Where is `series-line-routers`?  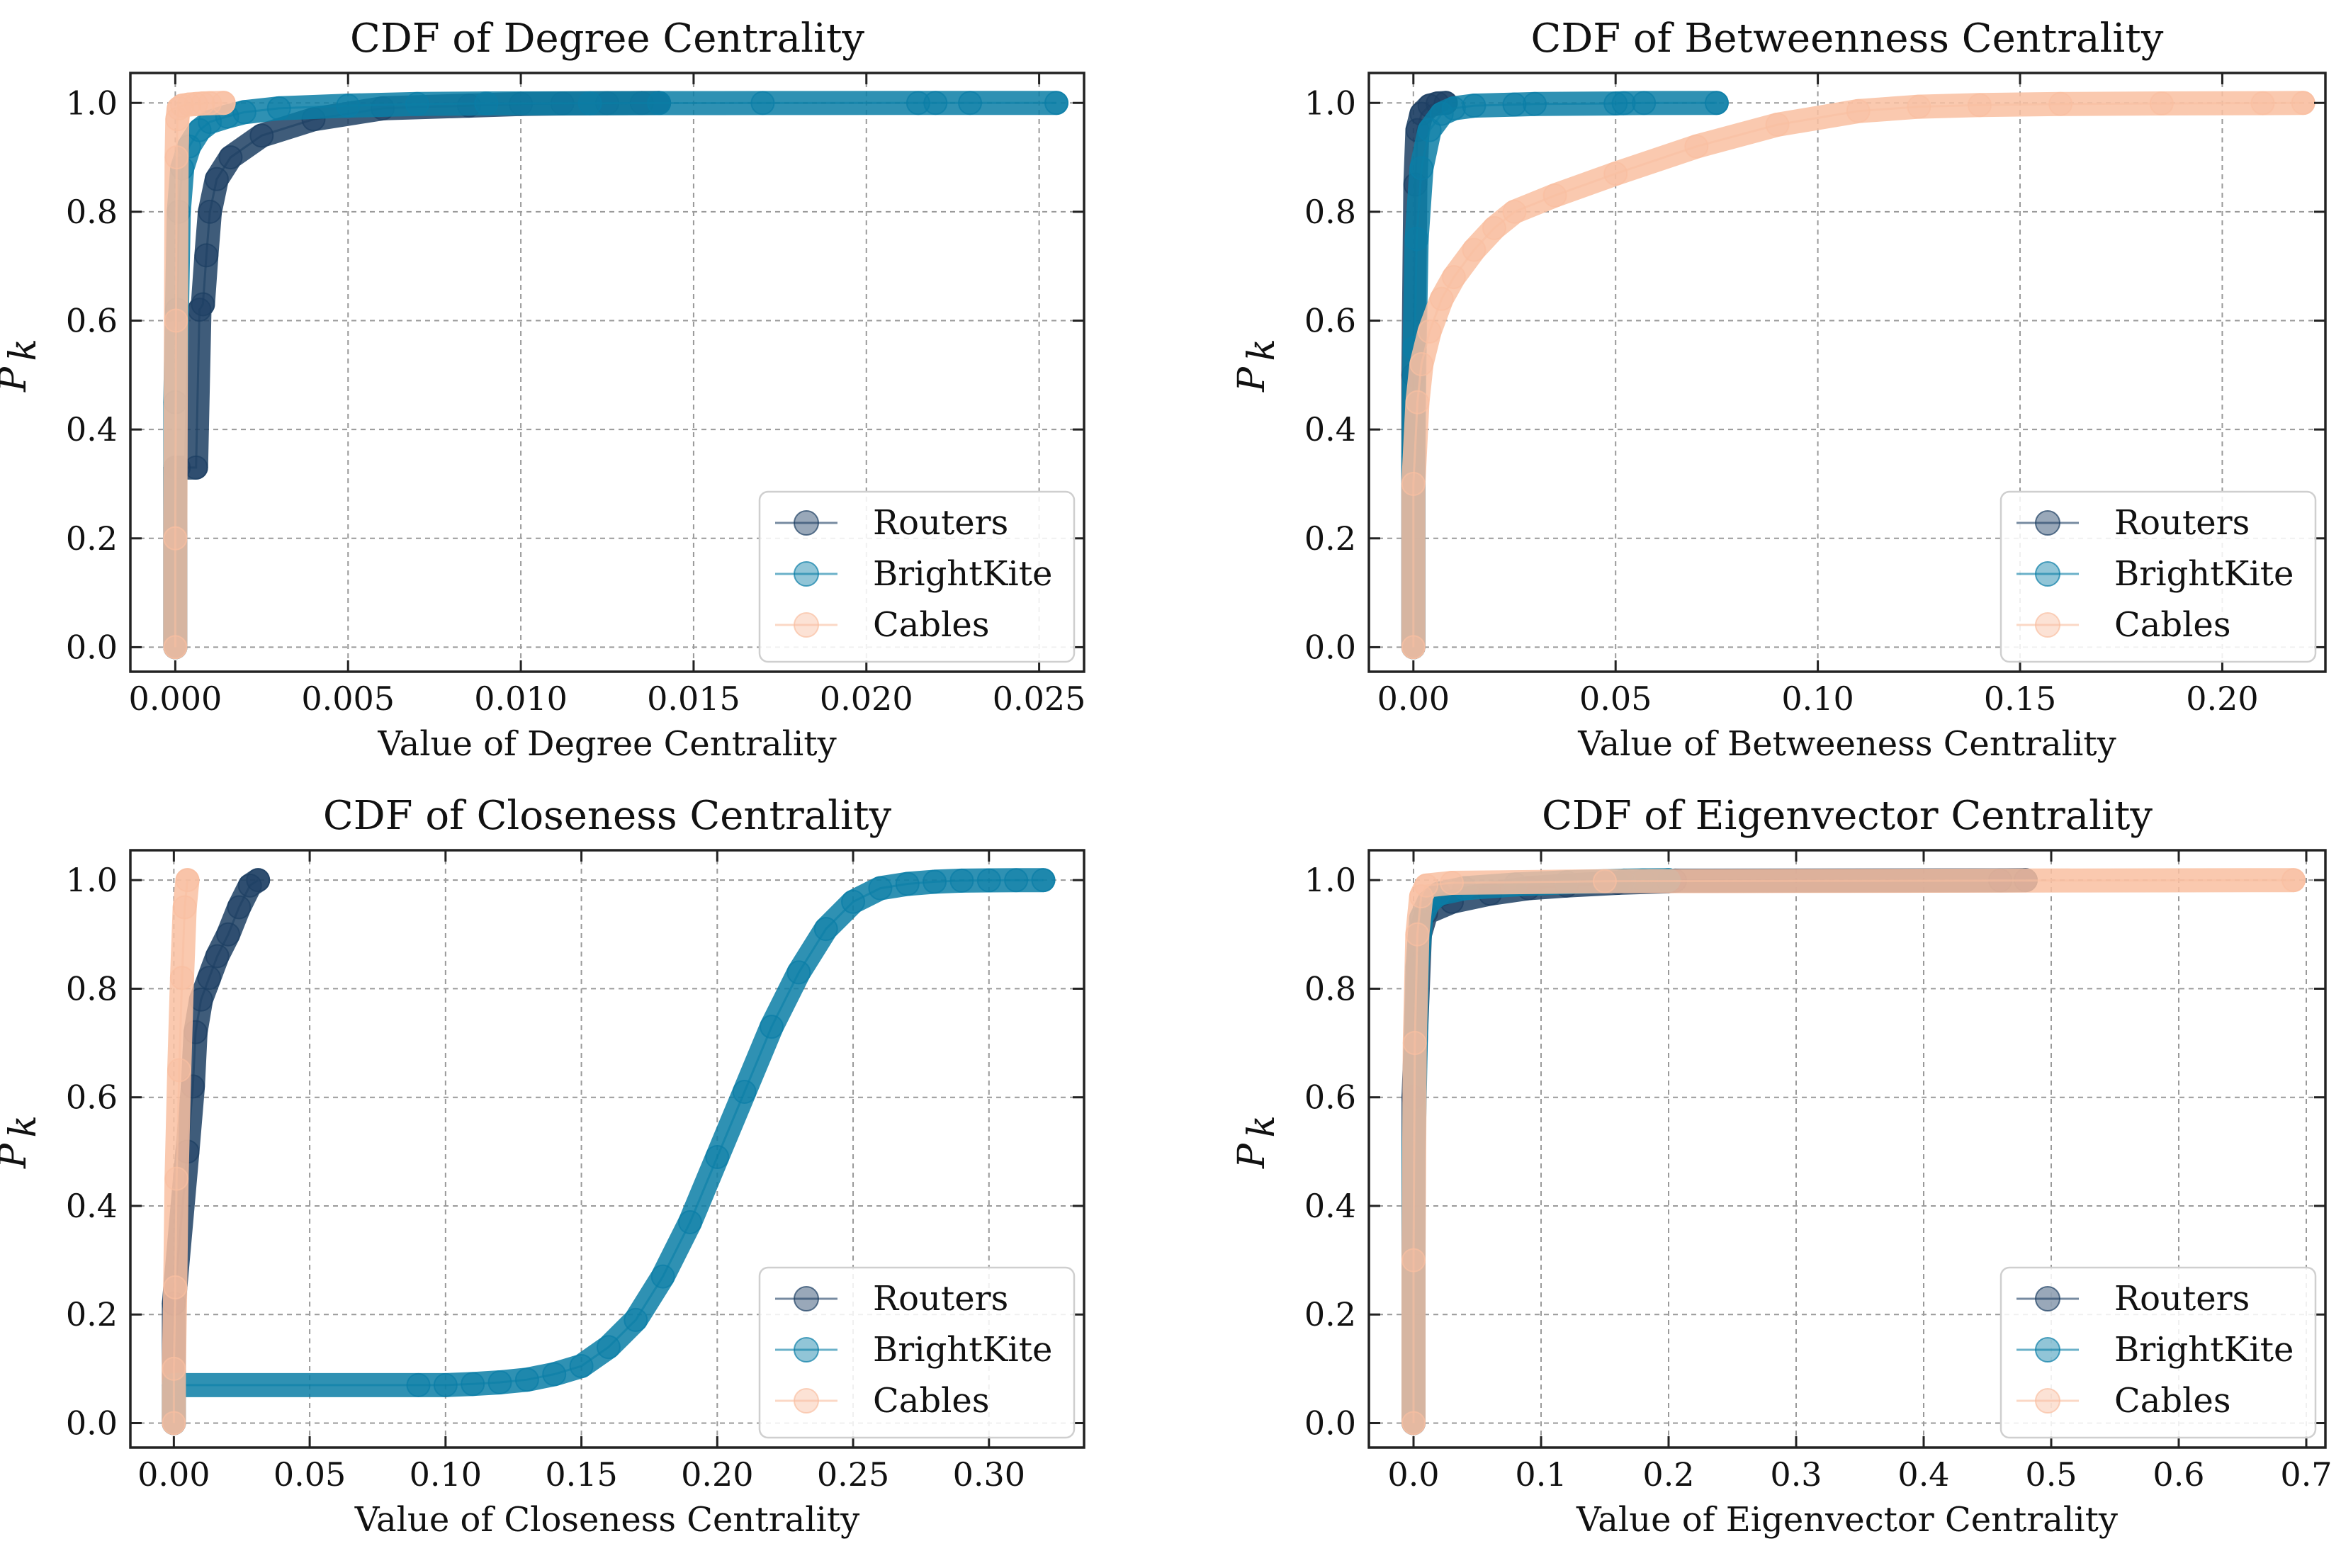 series-line-routers is located at coordinates (1719, 1151).